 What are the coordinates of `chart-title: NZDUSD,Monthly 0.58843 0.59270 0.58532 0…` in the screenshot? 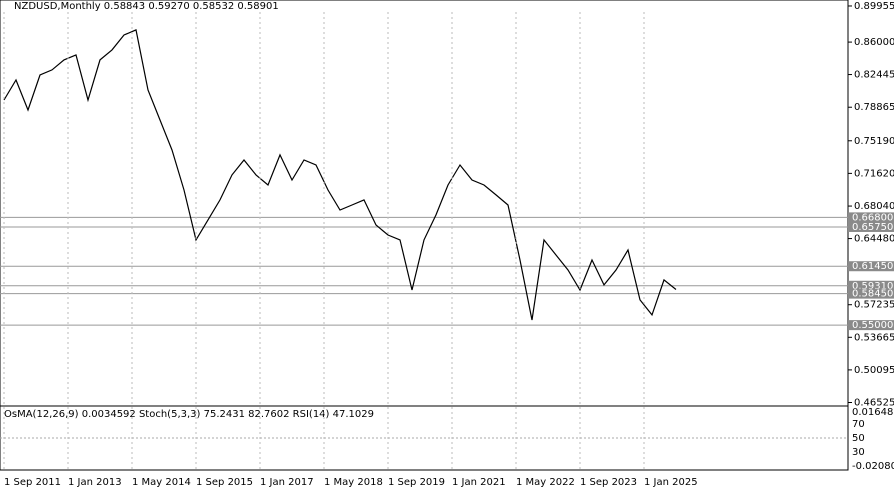 It's located at (146, 6).